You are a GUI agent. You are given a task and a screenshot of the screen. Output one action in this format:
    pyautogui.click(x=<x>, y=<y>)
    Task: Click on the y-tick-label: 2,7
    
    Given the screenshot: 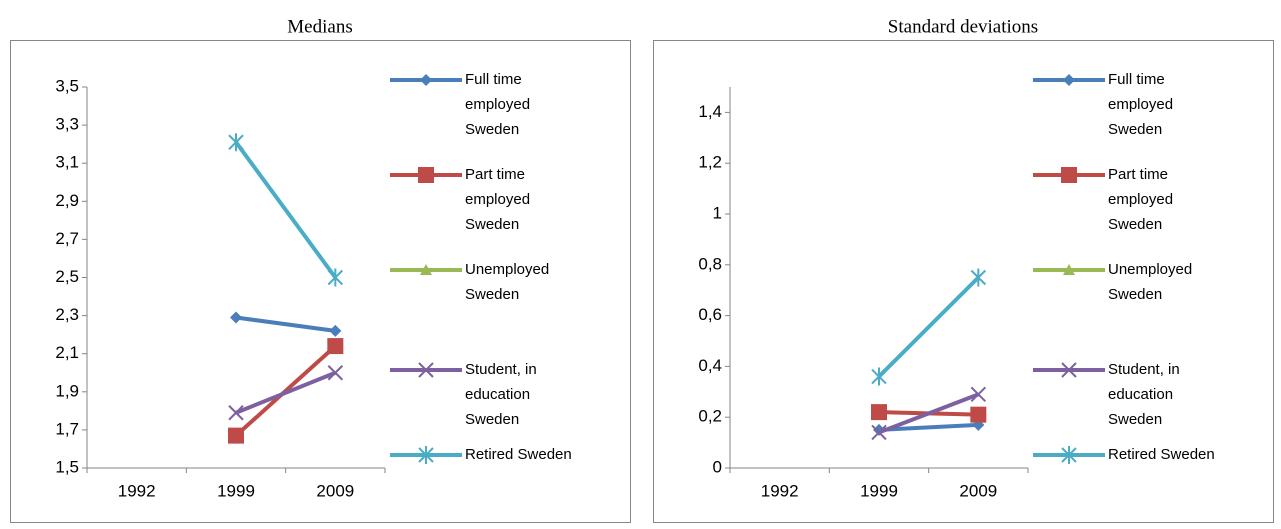 What is the action you would take?
    pyautogui.click(x=67, y=238)
    